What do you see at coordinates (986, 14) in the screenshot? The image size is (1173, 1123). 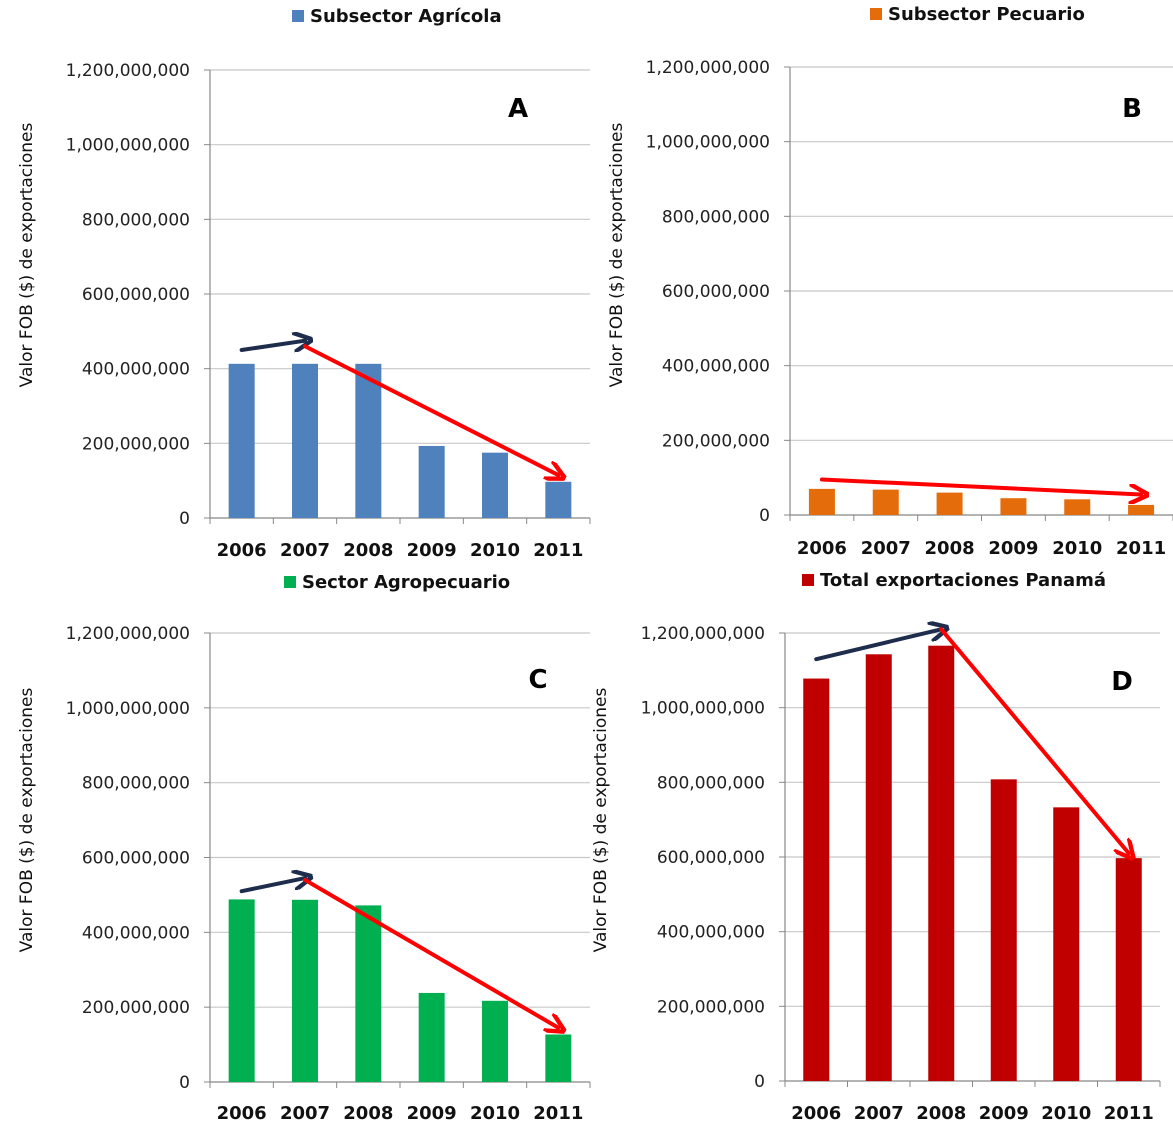 I see `legend-label: Subsector Pecuario` at bounding box center [986, 14].